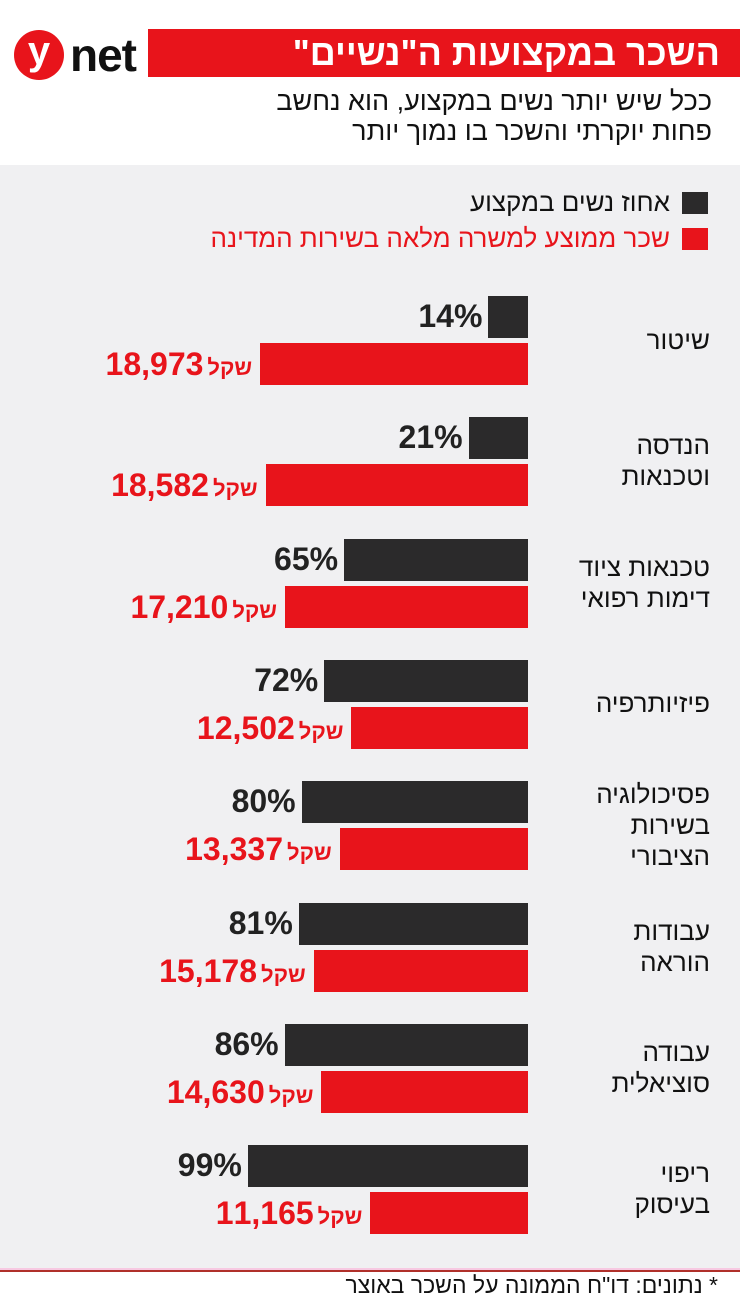 The image size is (740, 1314). Describe the element at coordinates (653, 824) in the screenshot. I see `category-label: פסיכולוגיה בשירות הציבורי` at that location.